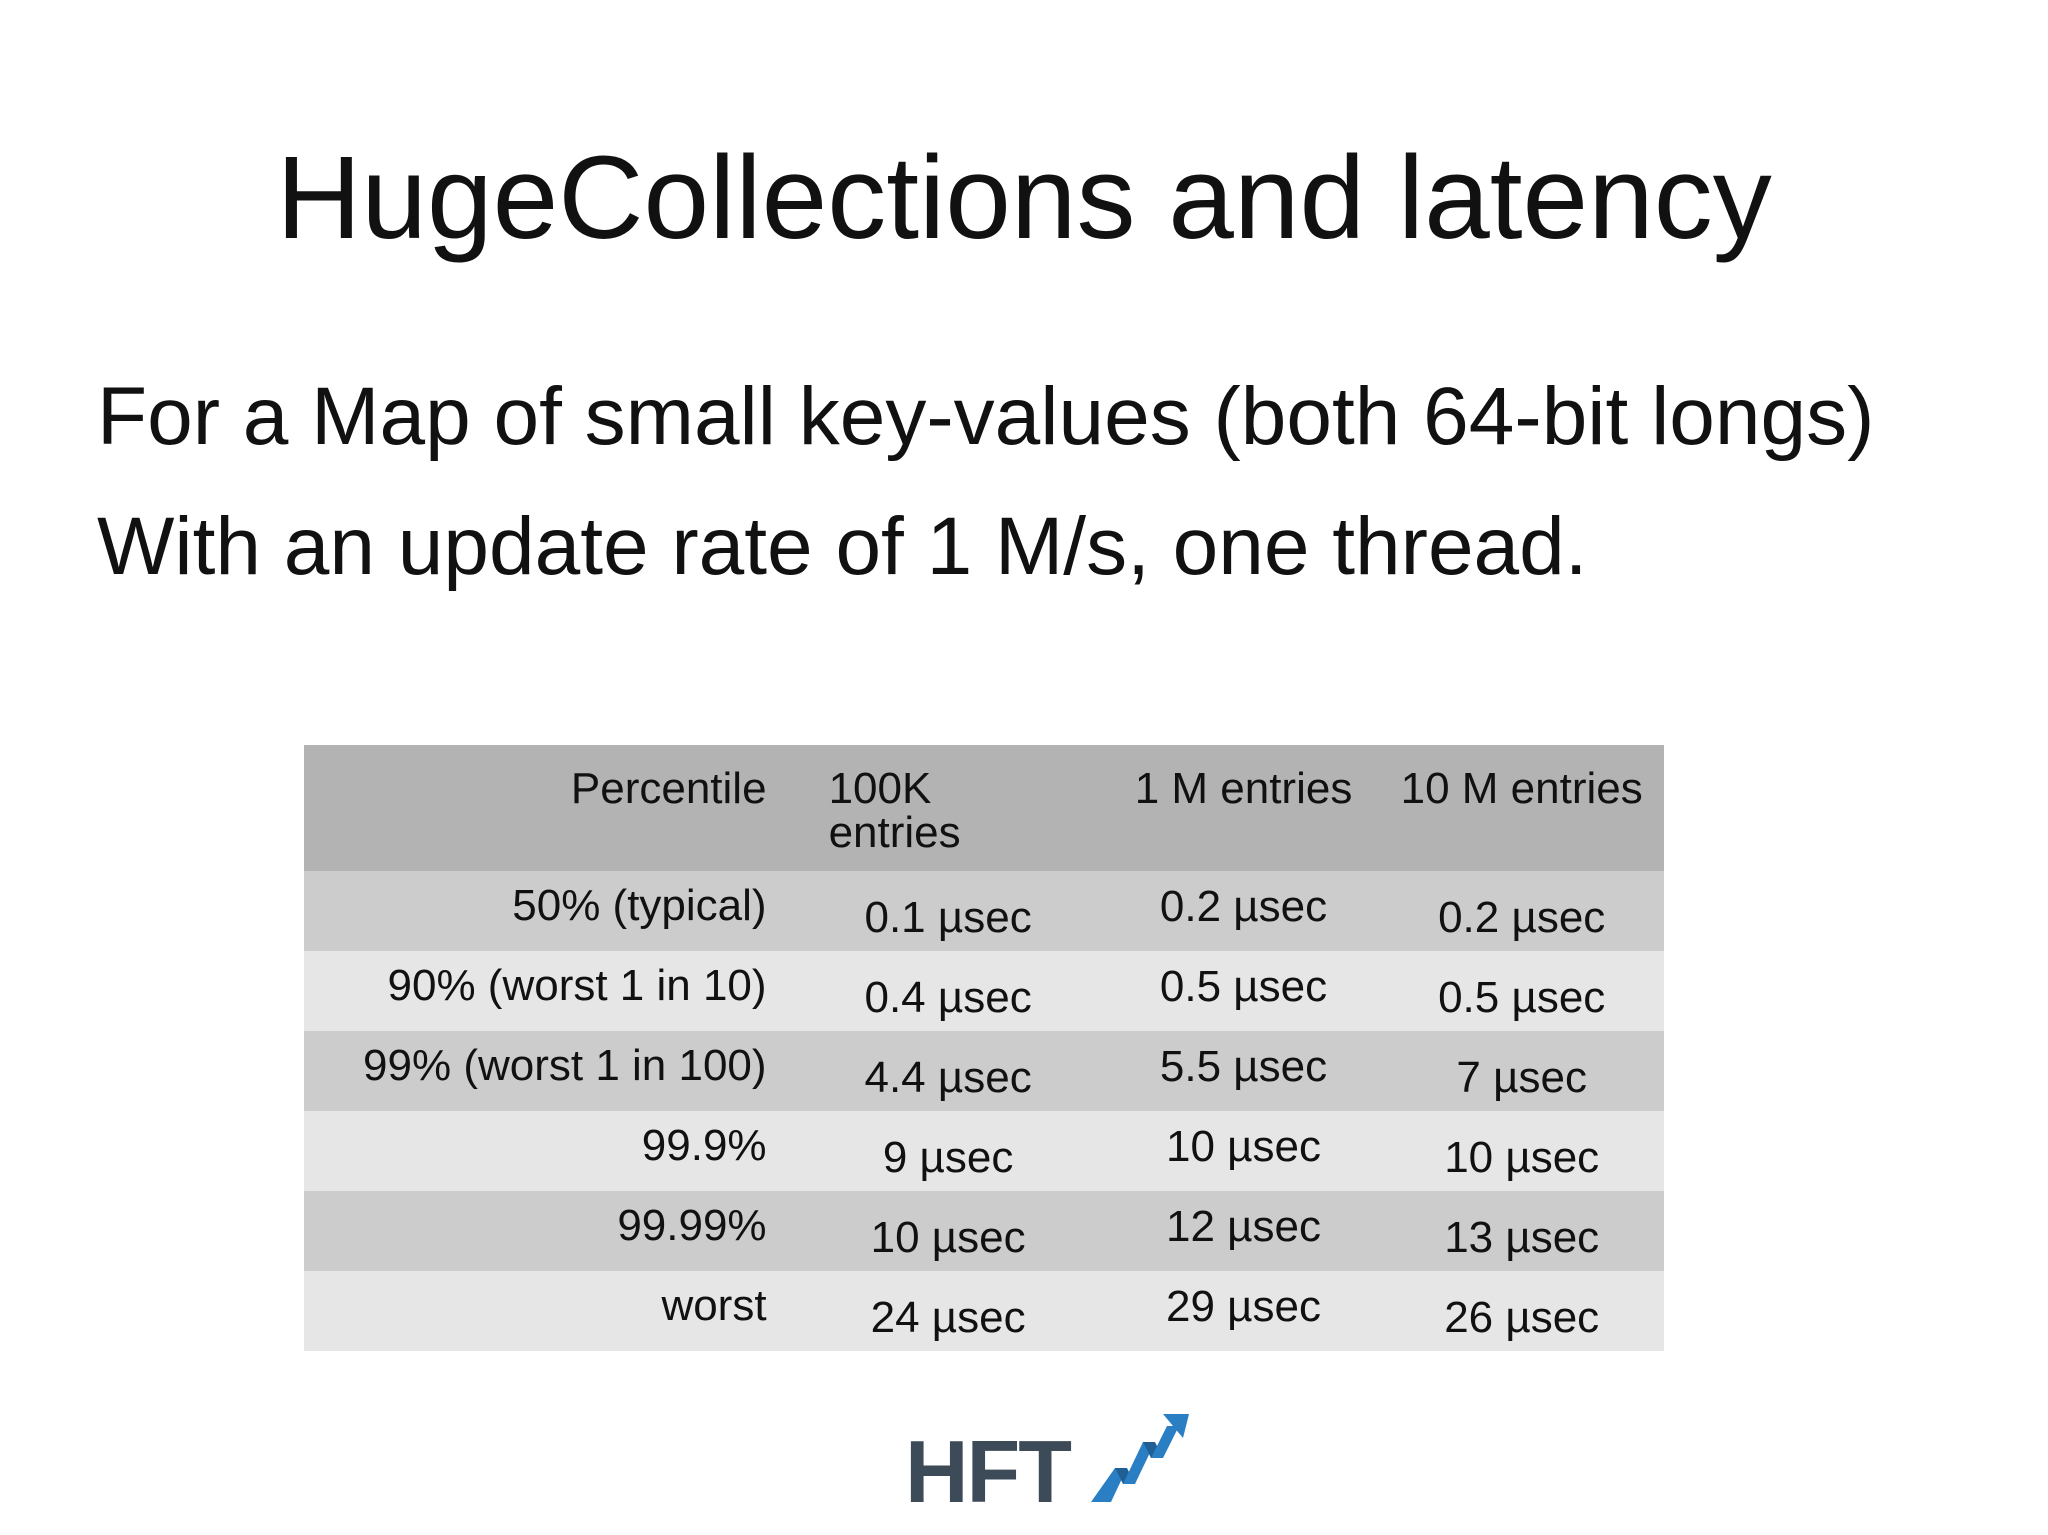 This screenshot has height=1535, width=2048. I want to click on table-row: 50% (typical) 0.1 µsec 0.2 µsec 0.2 µsec, so click(984, 911).